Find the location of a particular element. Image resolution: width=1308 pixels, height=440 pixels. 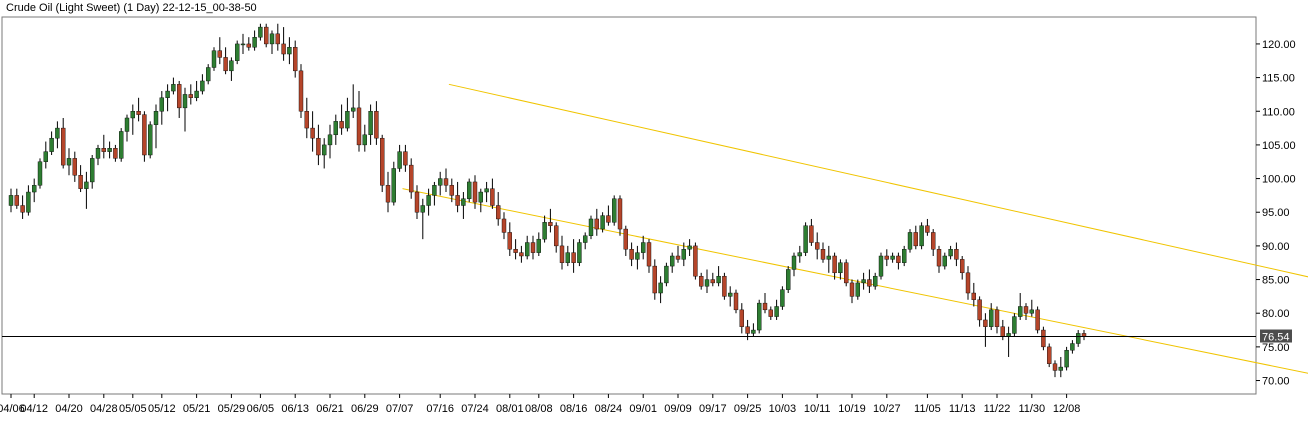

x-tick-label: 08/01 is located at coordinates (510, 409).